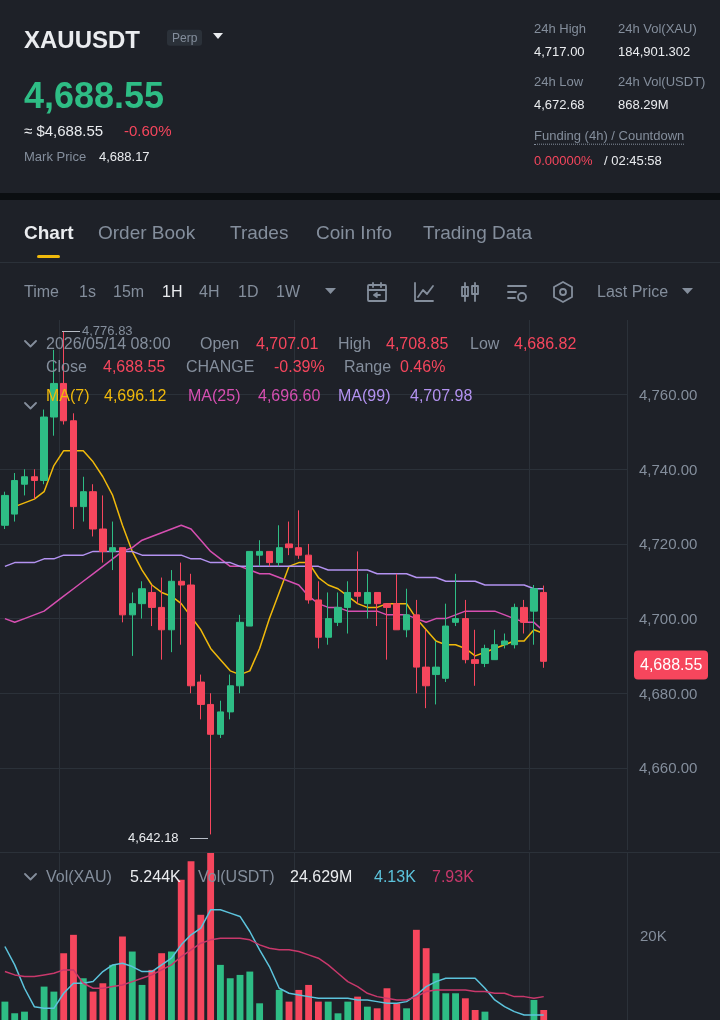 The width and height of the screenshot is (720, 1020). I want to click on text: 24h High, so click(560, 29).